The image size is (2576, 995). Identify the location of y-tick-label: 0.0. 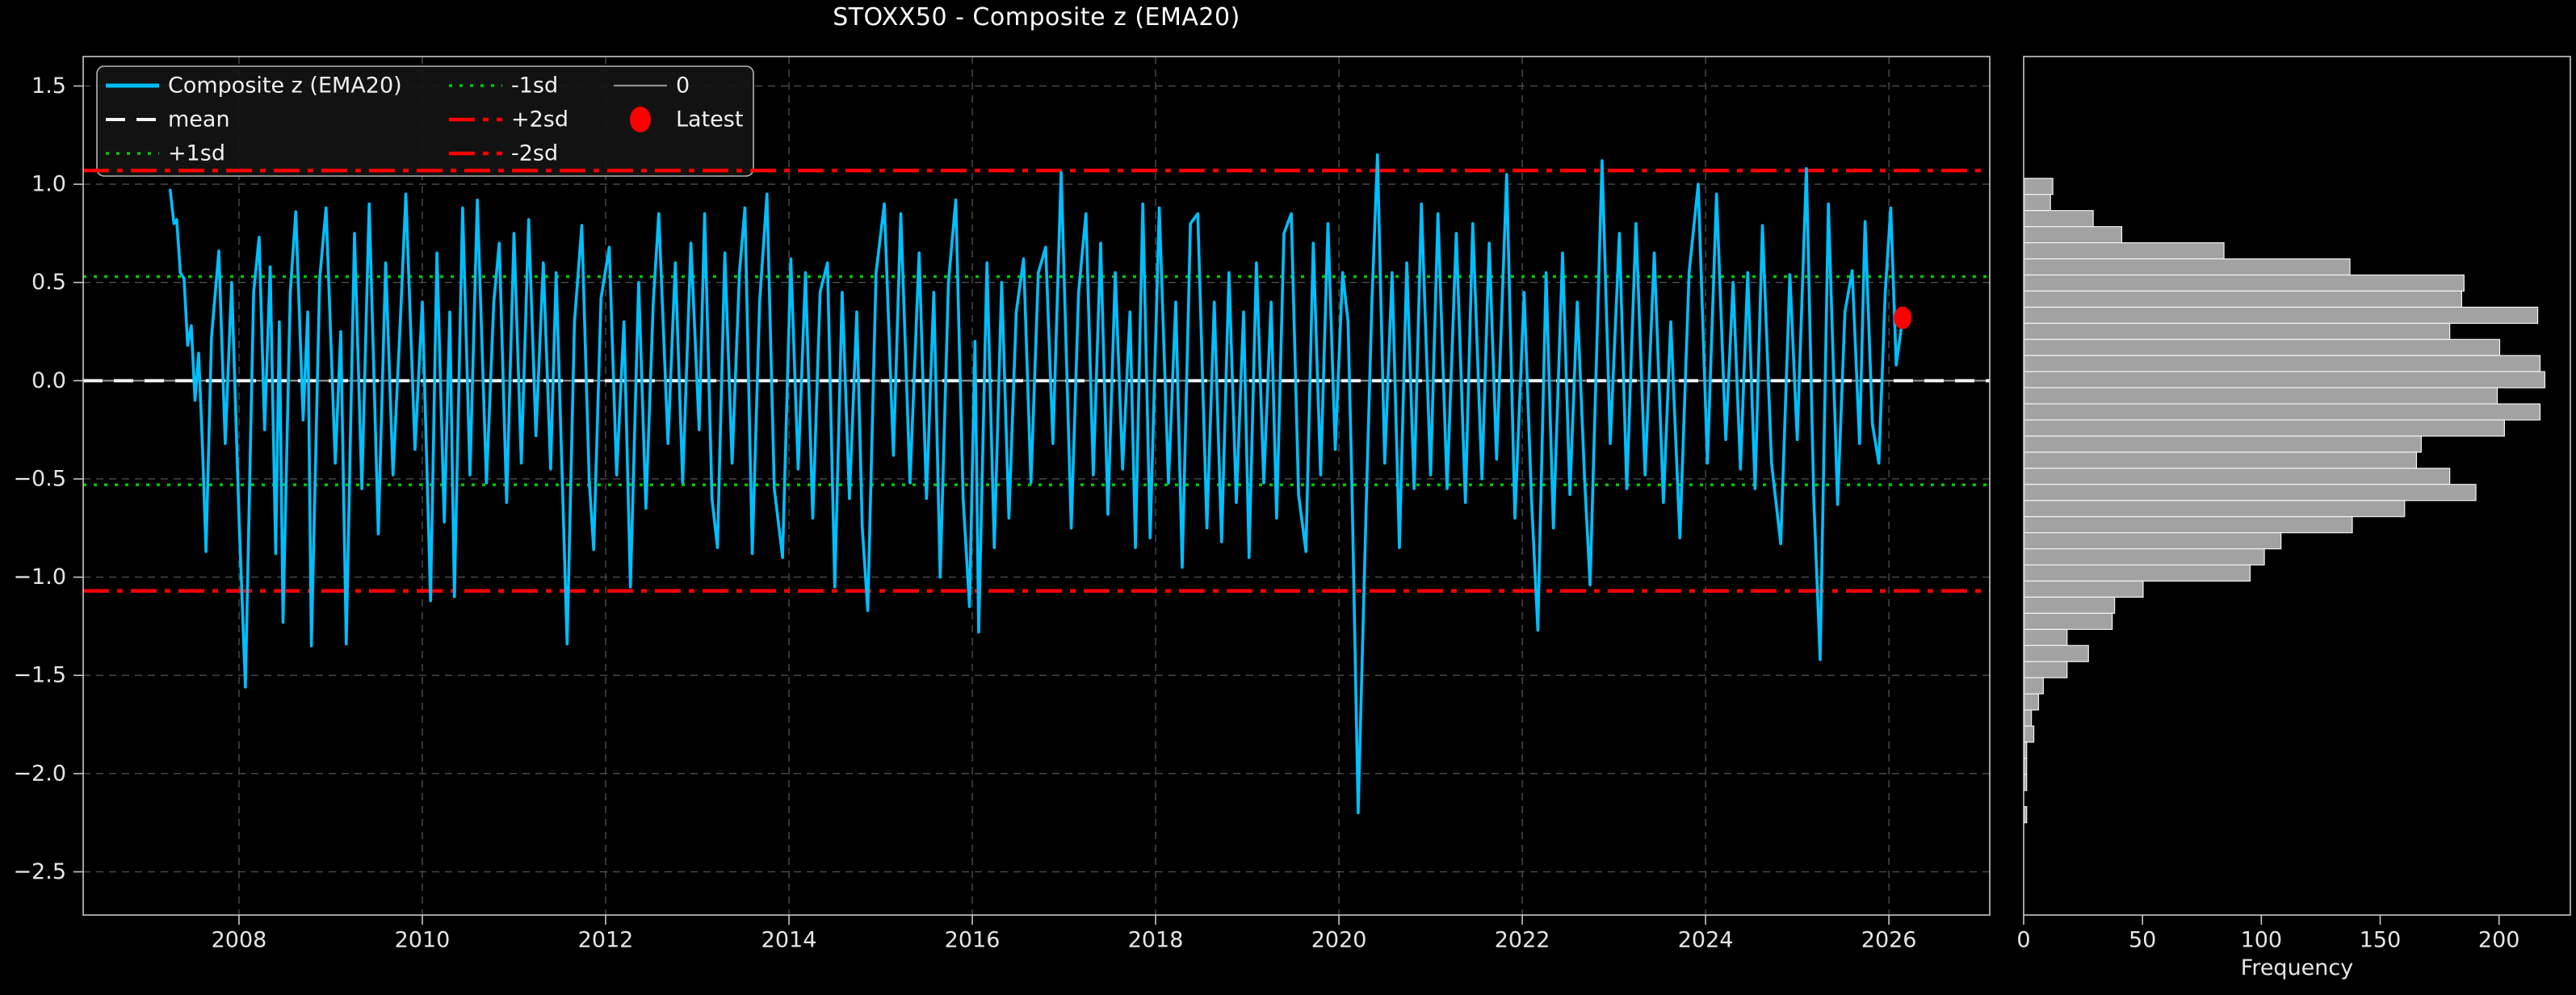
(48, 380).